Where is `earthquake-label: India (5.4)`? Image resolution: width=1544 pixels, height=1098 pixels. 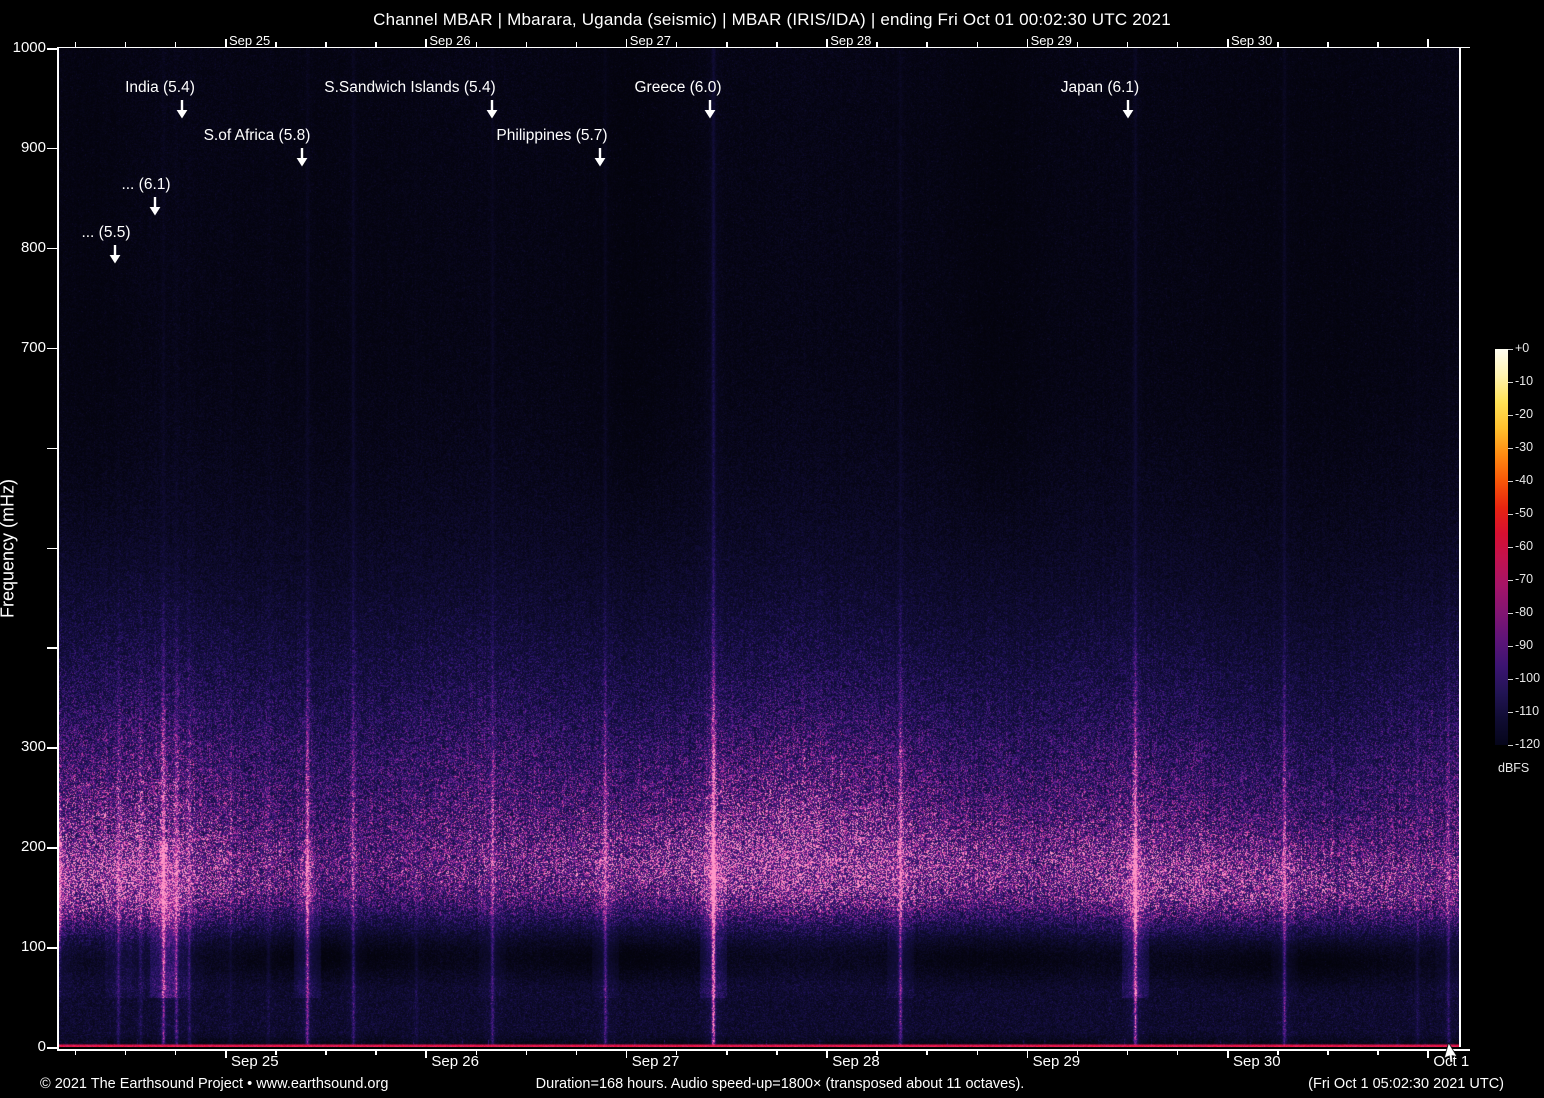
earthquake-label: India (5.4) is located at coordinates (160, 87).